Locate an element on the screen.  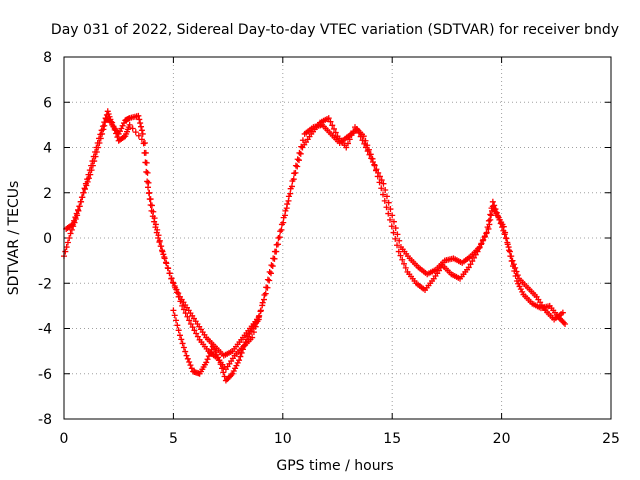
x-tick-labels: 0 5 10 15 20 25 is located at coordinates (340, 439).